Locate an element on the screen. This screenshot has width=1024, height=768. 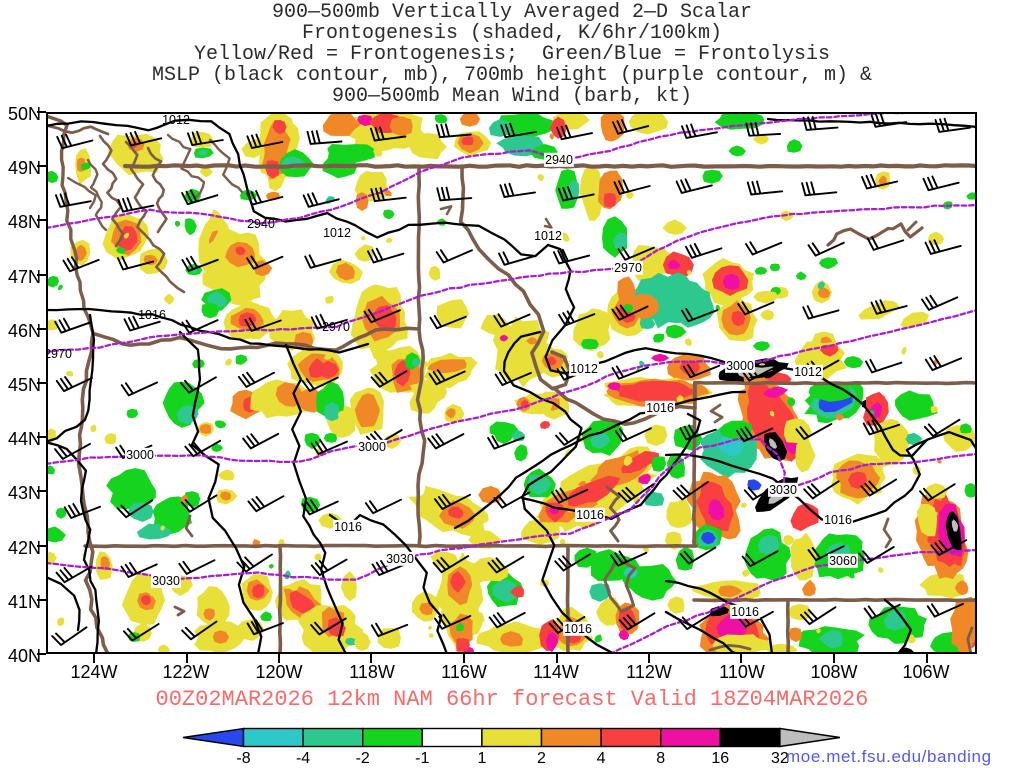
svg-text: 4 is located at coordinates (601, 758).